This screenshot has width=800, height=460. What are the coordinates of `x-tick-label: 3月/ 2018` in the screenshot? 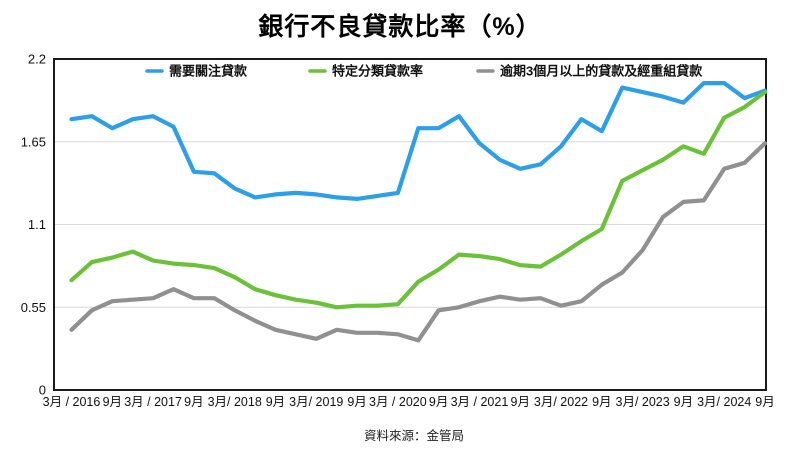 It's located at (235, 402).